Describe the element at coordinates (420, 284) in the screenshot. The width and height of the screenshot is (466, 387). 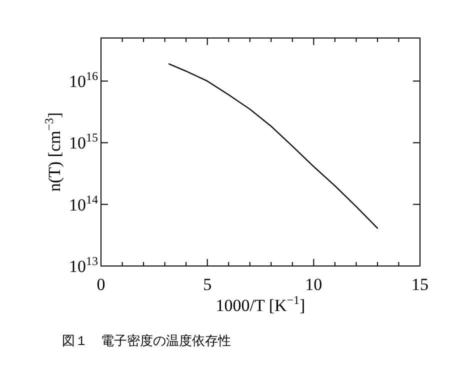
I see `x-tick-label: 15` at that location.